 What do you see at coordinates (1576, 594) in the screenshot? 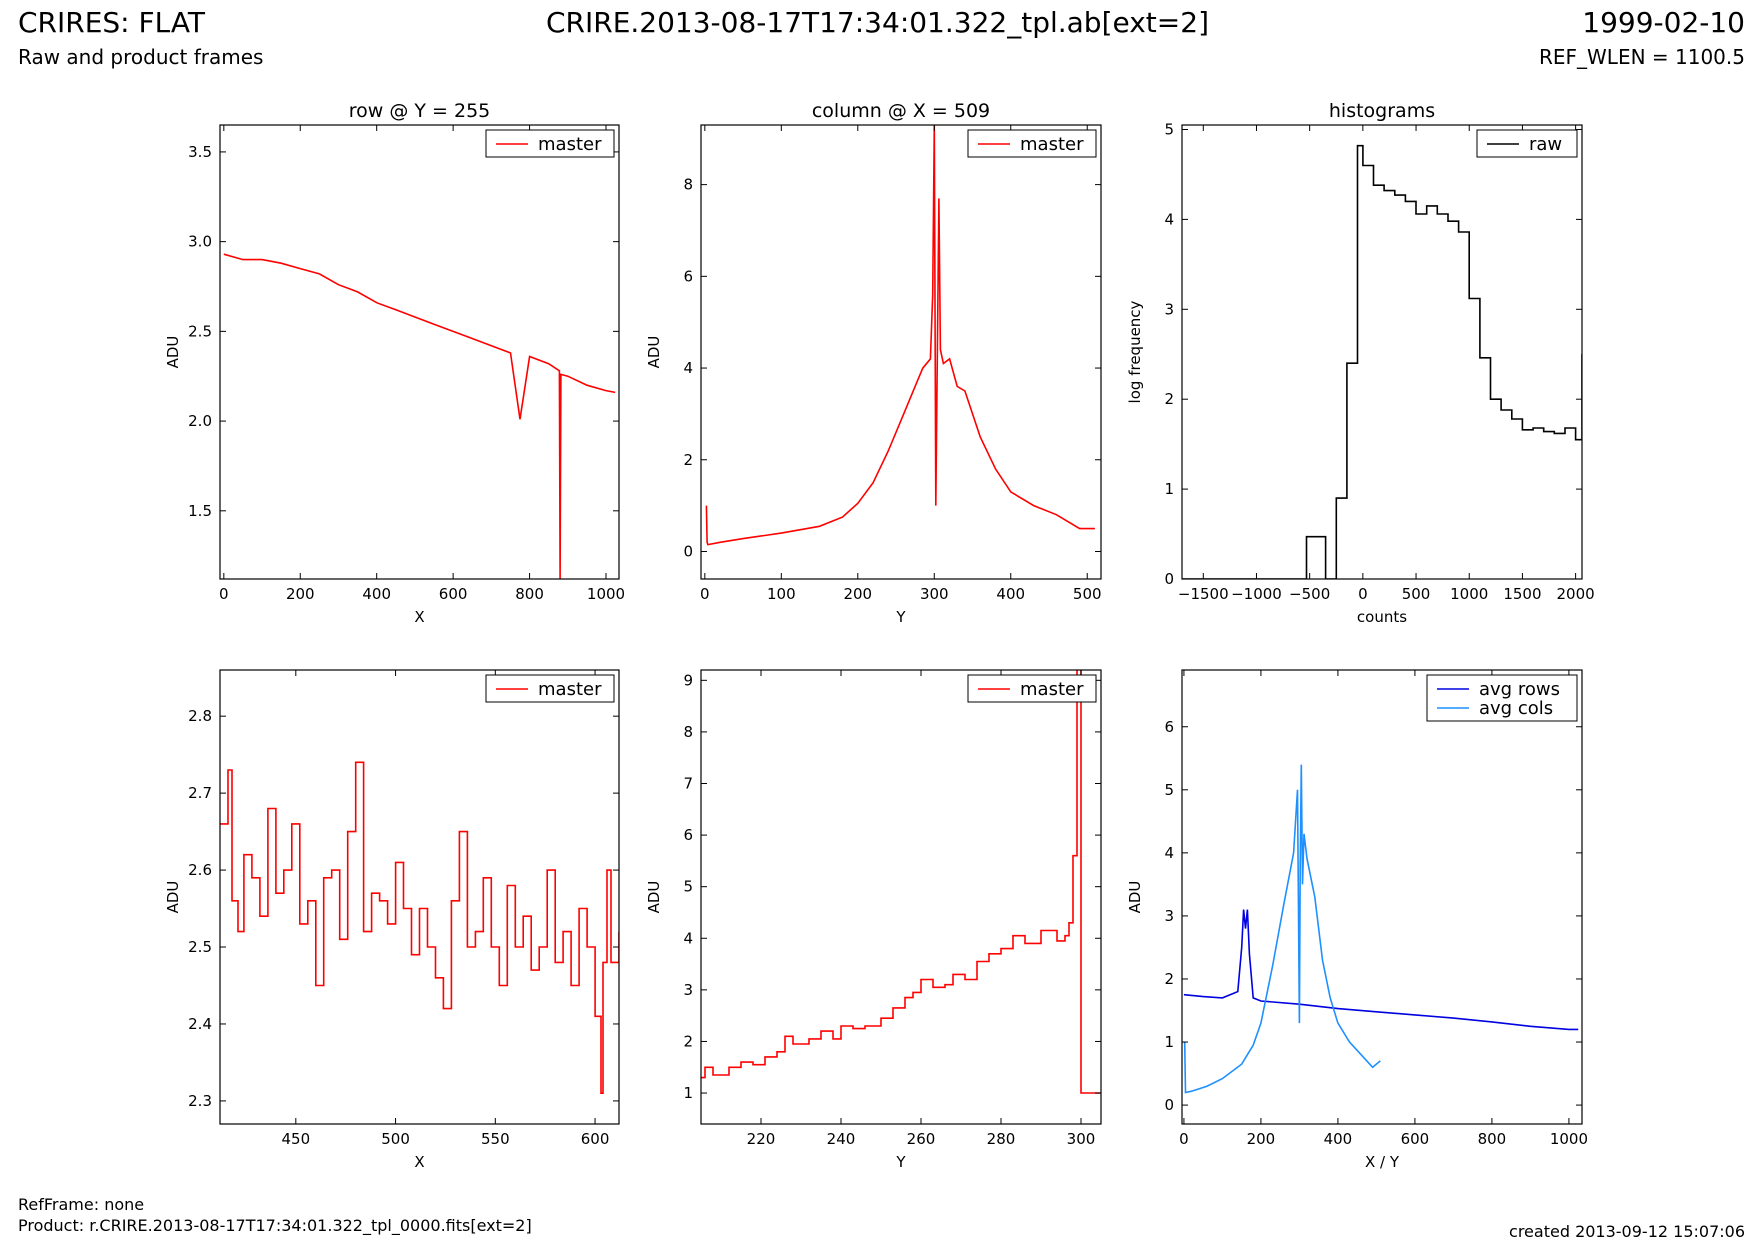
I see `x-tick-label: 2000` at bounding box center [1576, 594].